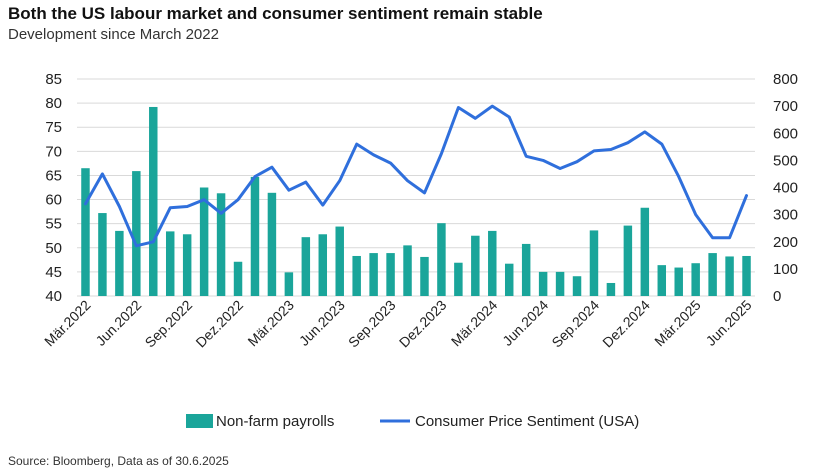 The height and width of the screenshot is (472, 820). I want to click on x-tick-label: Dez.2023, so click(423, 324).